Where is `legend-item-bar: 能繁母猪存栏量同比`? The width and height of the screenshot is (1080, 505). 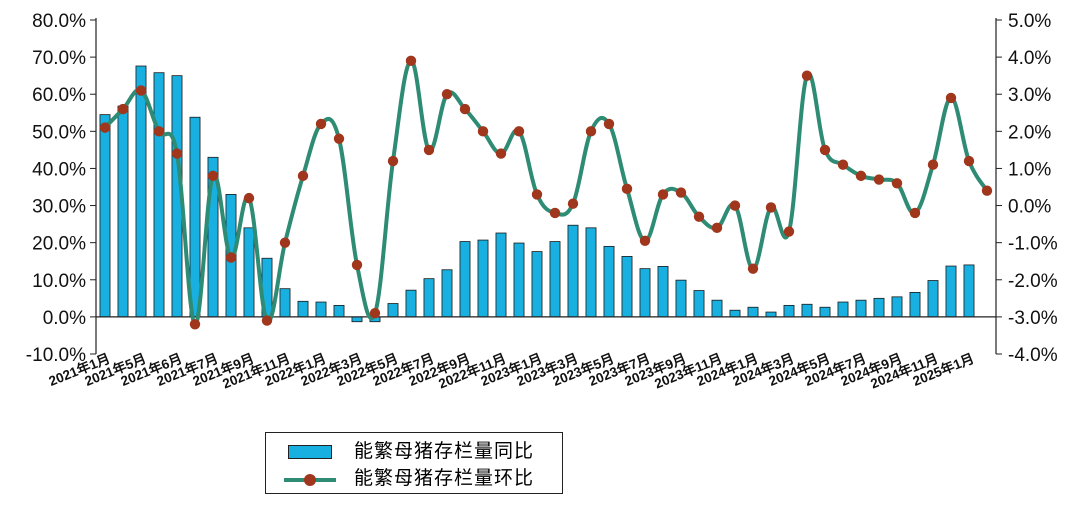
legend-item-bar: 能繁母猪存栏量同比 is located at coordinates (414, 452).